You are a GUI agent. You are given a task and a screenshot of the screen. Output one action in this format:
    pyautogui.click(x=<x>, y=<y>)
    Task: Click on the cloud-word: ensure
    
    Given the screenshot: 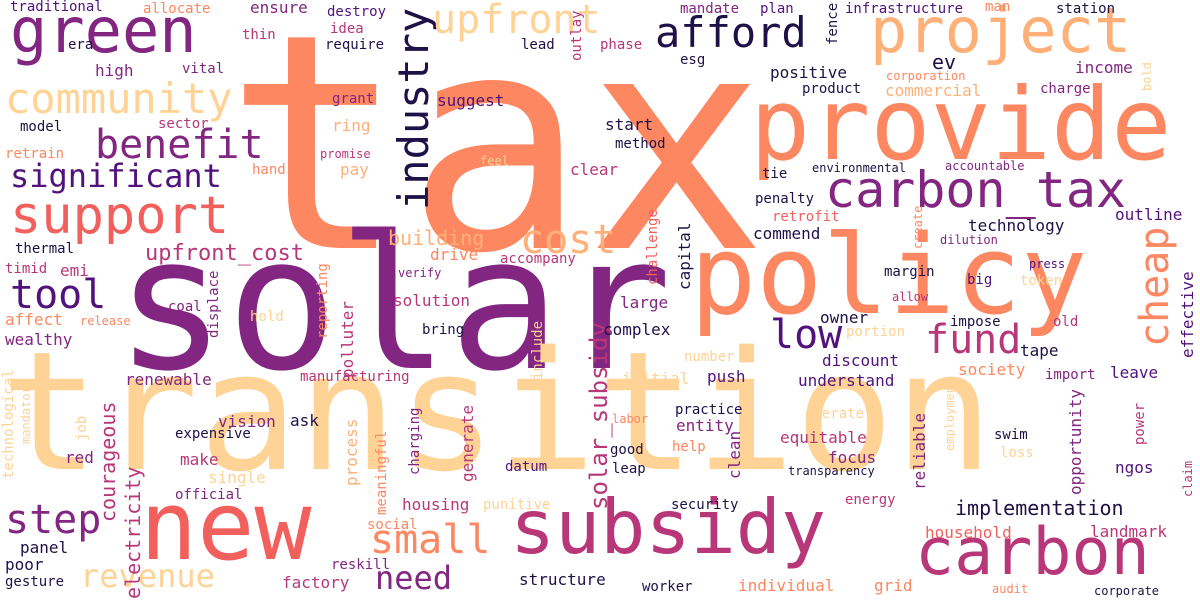 What is the action you would take?
    pyautogui.click(x=279, y=8)
    